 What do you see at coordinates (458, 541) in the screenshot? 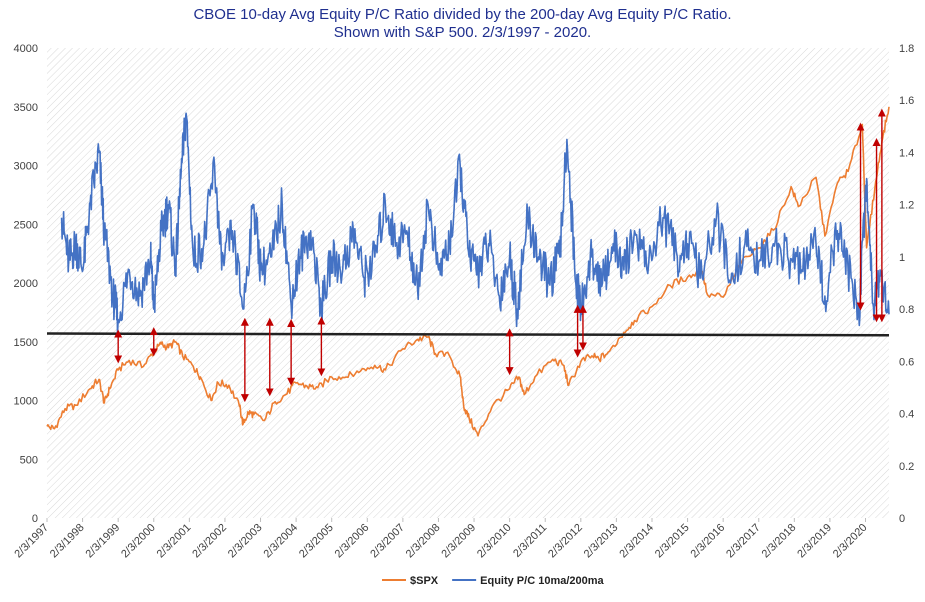
I see `x-tick-label: 2/3/2009` at bounding box center [458, 541].